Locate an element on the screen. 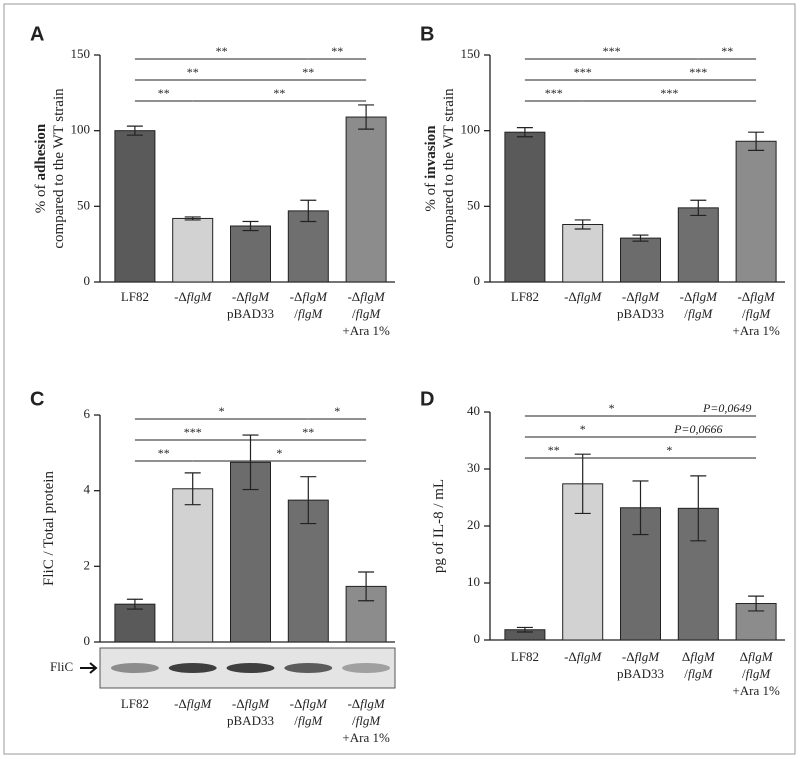 This screenshot has height=759, width=800. y-tick-label: 20 is located at coordinates (473, 524).